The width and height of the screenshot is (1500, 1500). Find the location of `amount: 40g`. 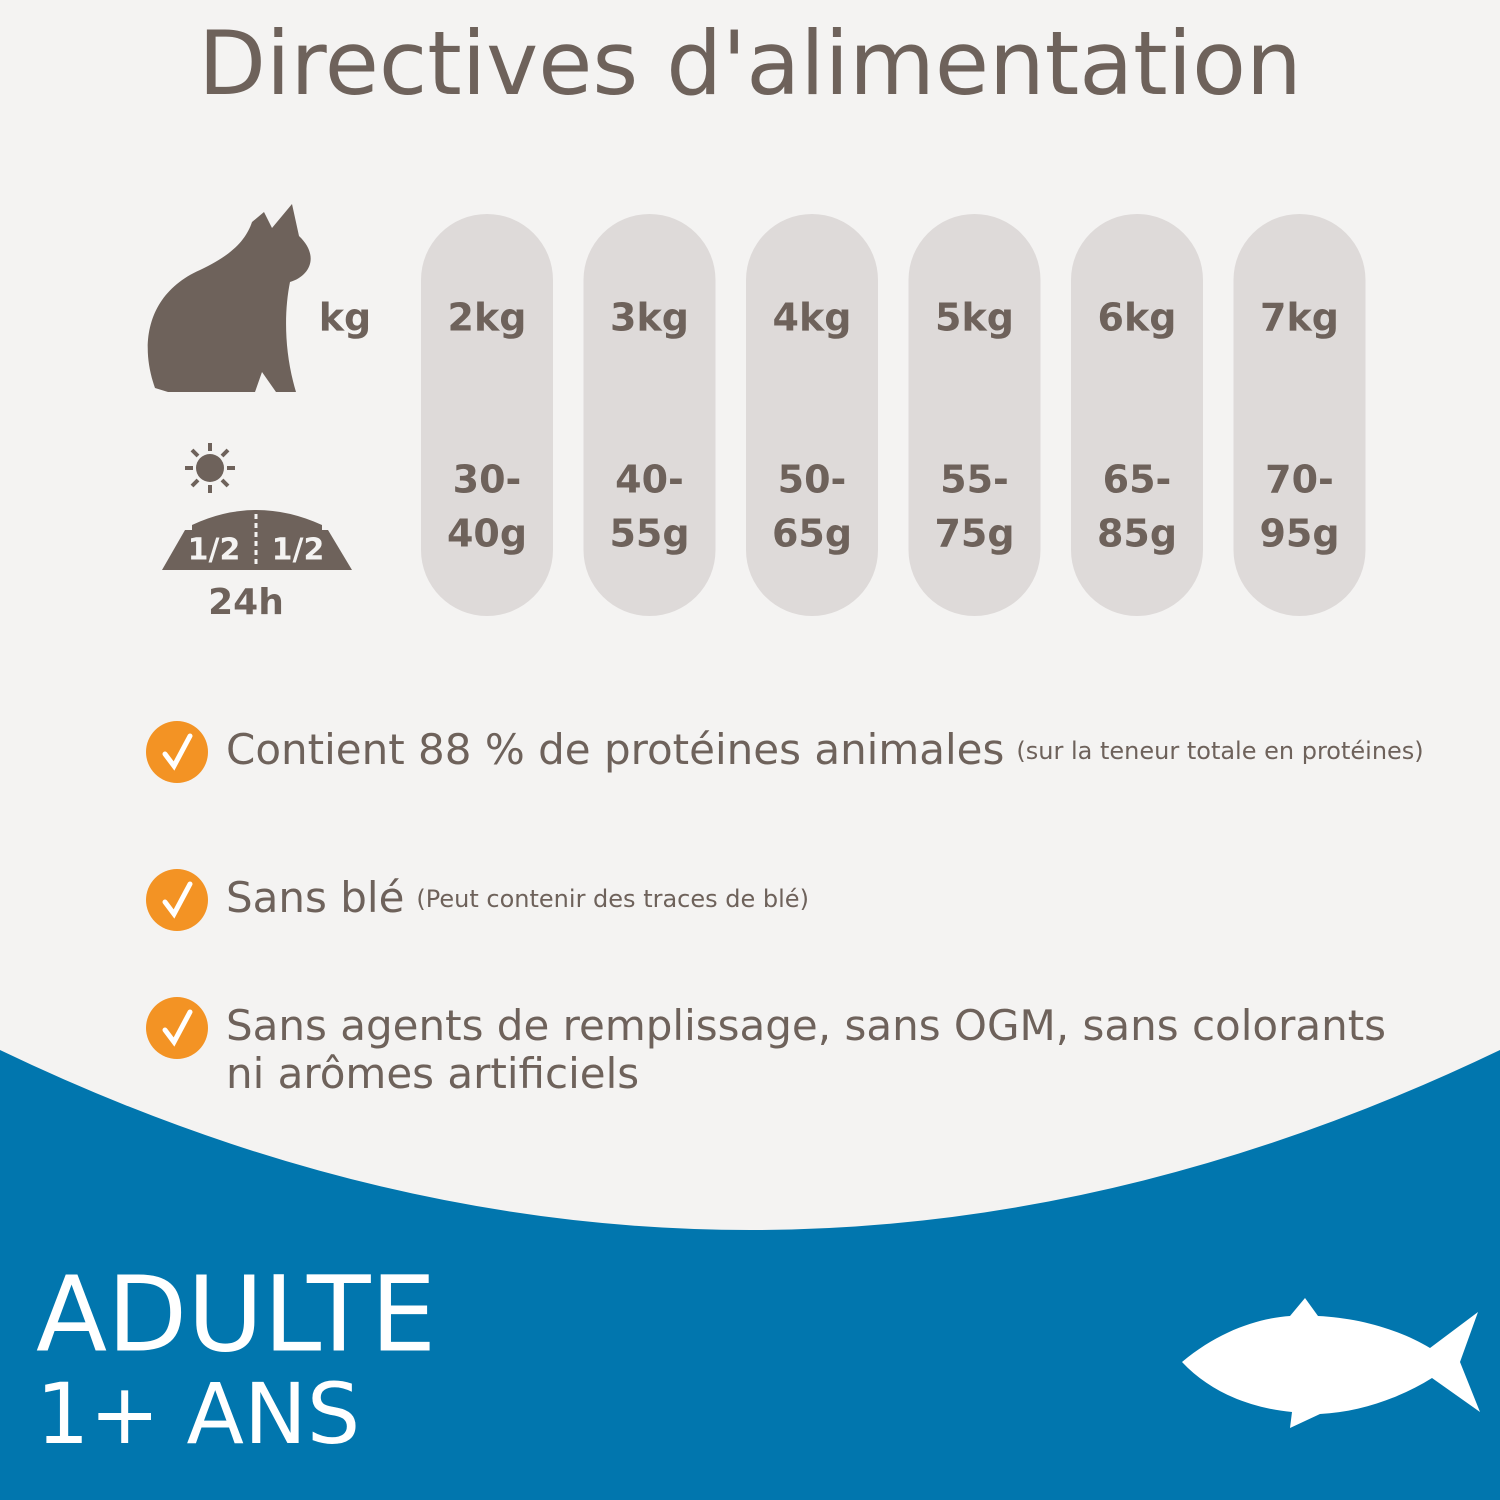

amount: 40g is located at coordinates (487, 534).